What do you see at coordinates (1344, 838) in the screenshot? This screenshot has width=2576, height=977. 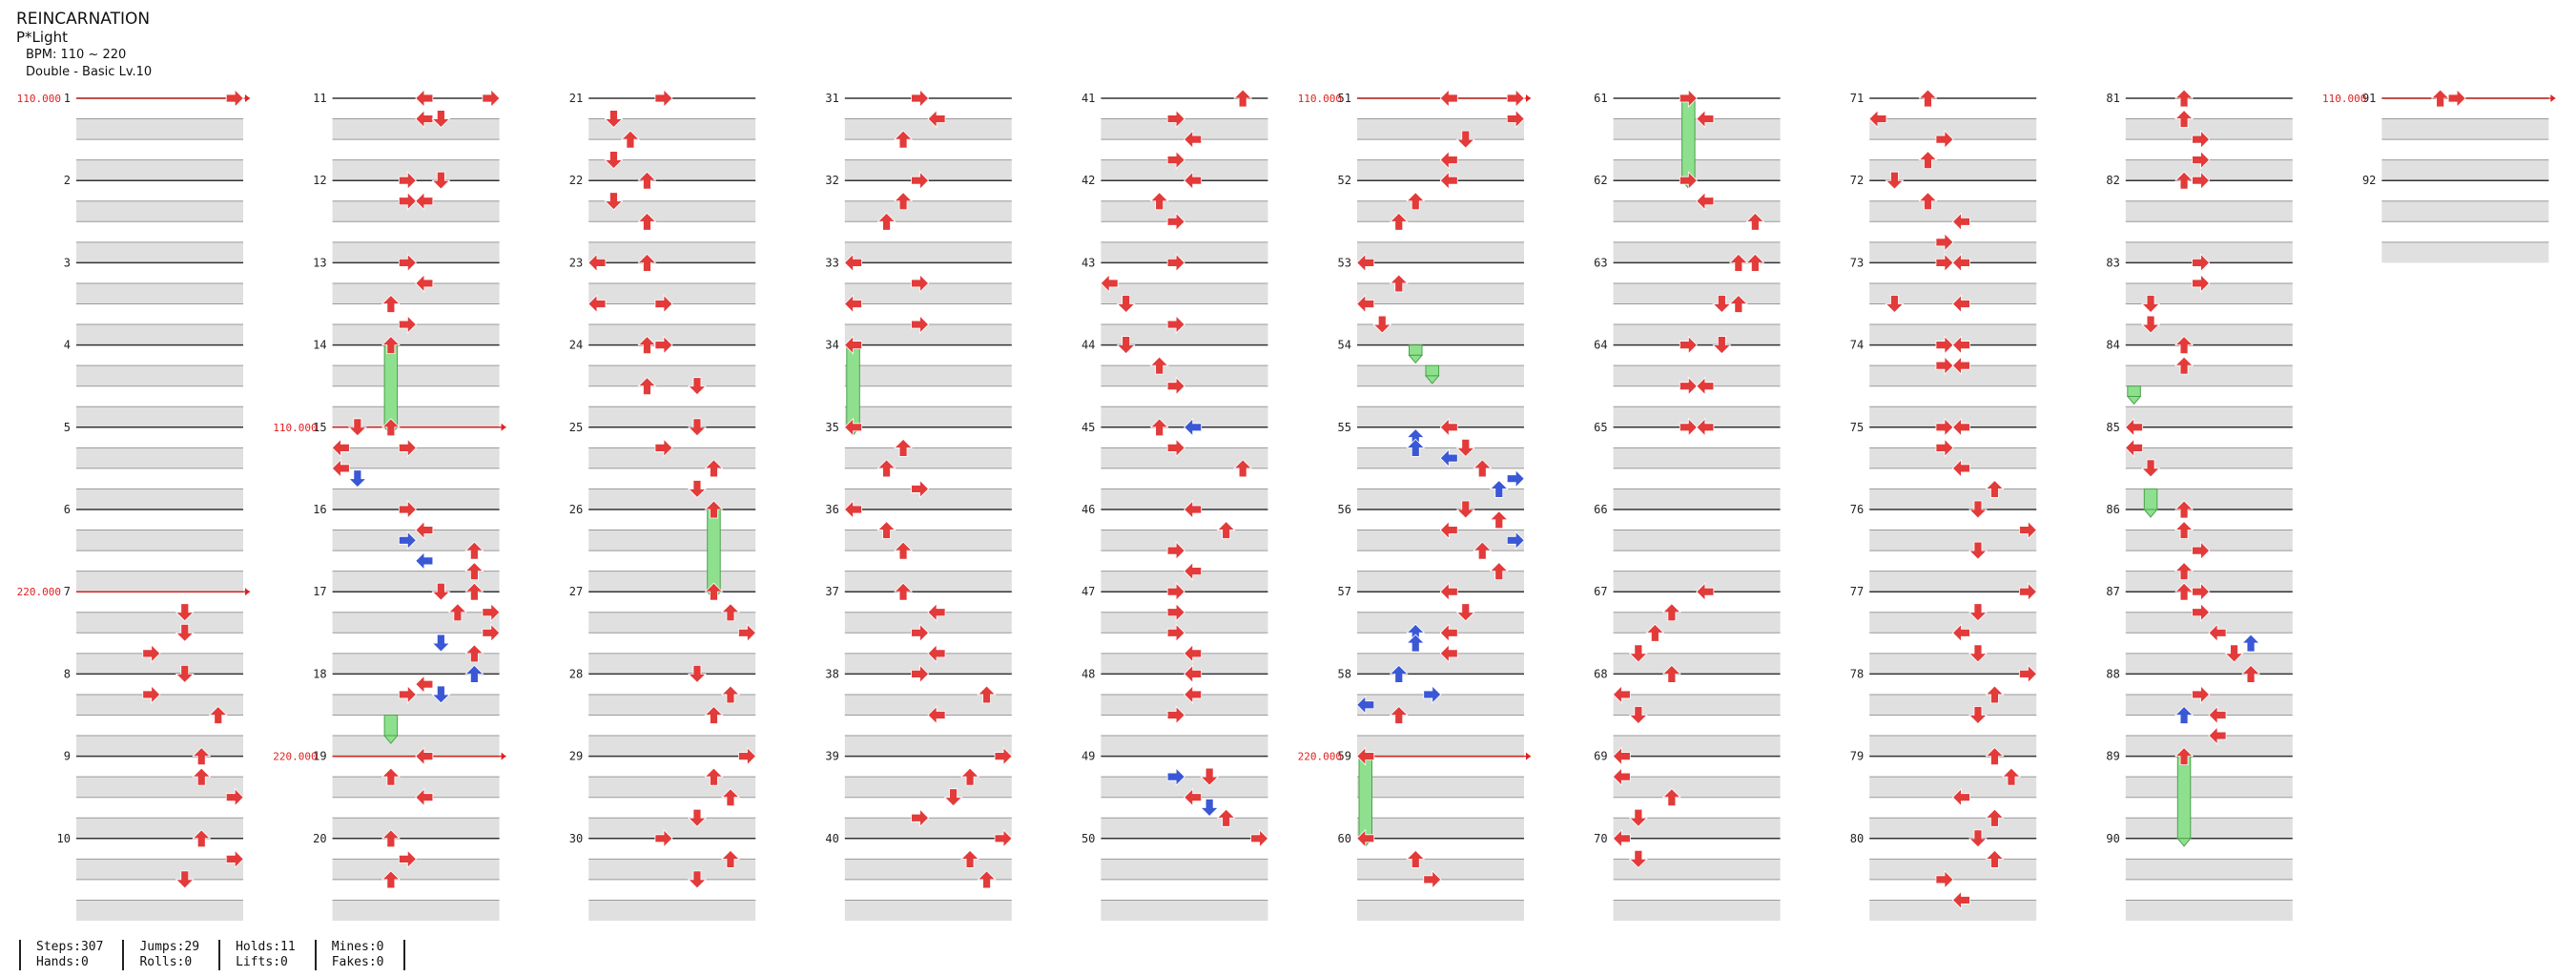 I see `measure-number: 60` at bounding box center [1344, 838].